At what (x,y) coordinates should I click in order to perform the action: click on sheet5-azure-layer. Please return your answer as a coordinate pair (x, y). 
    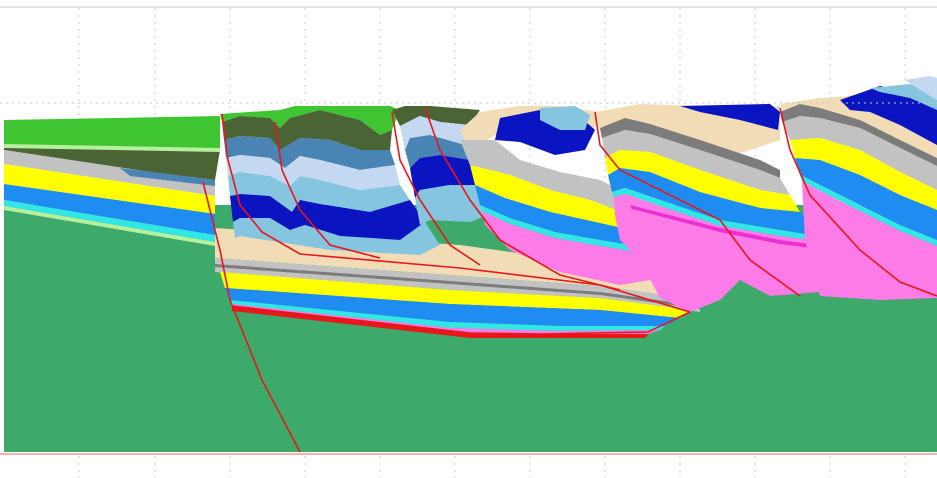
    Looking at the image, I should click on (866, 199).